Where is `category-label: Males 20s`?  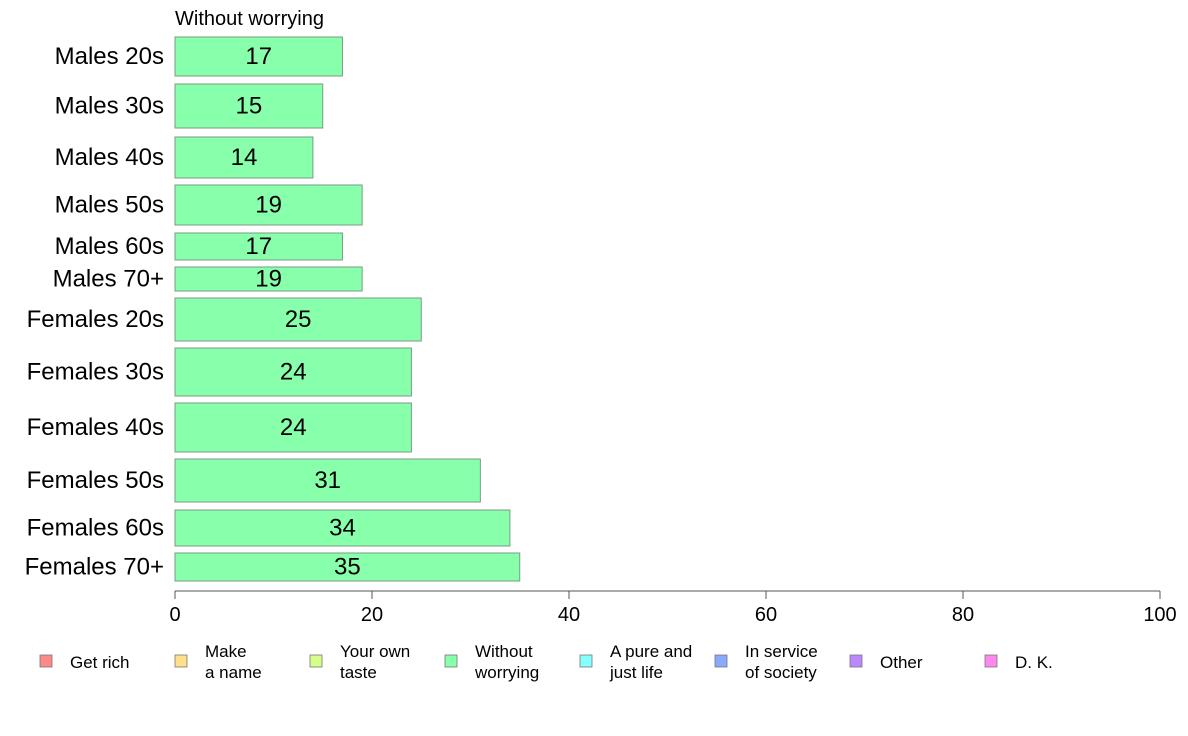
category-label: Males 20s is located at coordinates (109, 56).